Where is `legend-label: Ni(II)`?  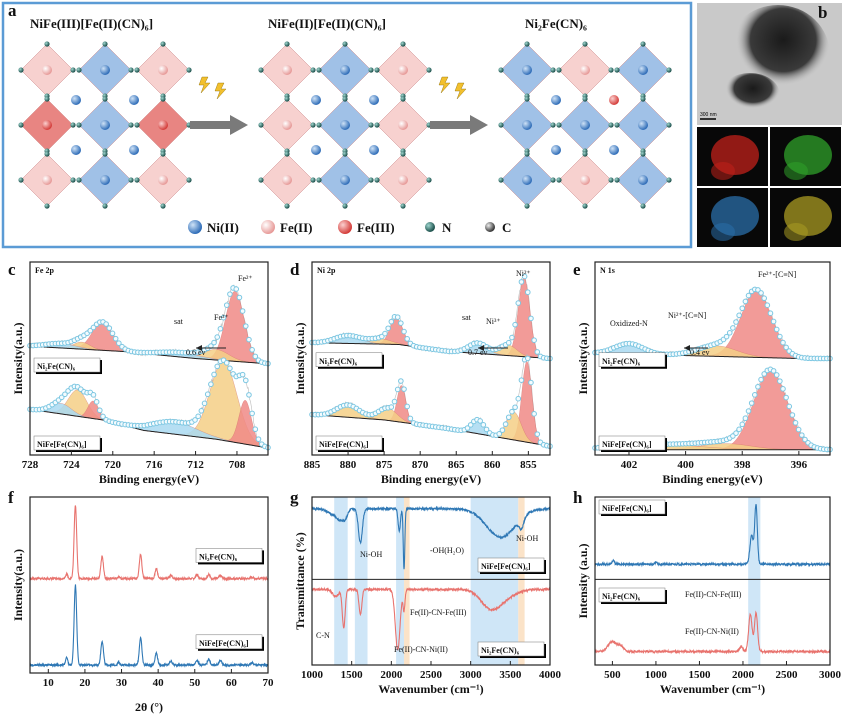 legend-label: Ni(II) is located at coordinates (223, 227).